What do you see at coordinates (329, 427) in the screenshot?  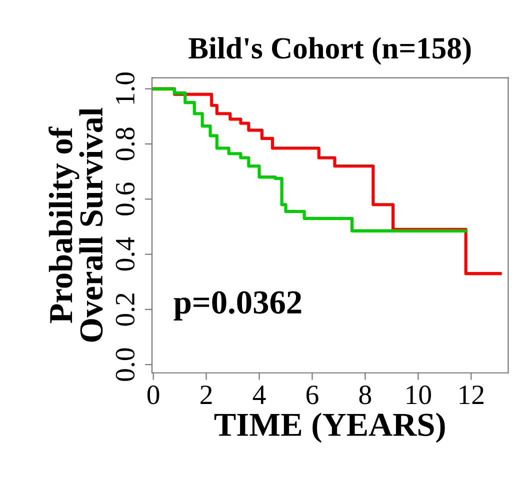 I see `x-axis-title: TIME (YEARS)` at bounding box center [329, 427].